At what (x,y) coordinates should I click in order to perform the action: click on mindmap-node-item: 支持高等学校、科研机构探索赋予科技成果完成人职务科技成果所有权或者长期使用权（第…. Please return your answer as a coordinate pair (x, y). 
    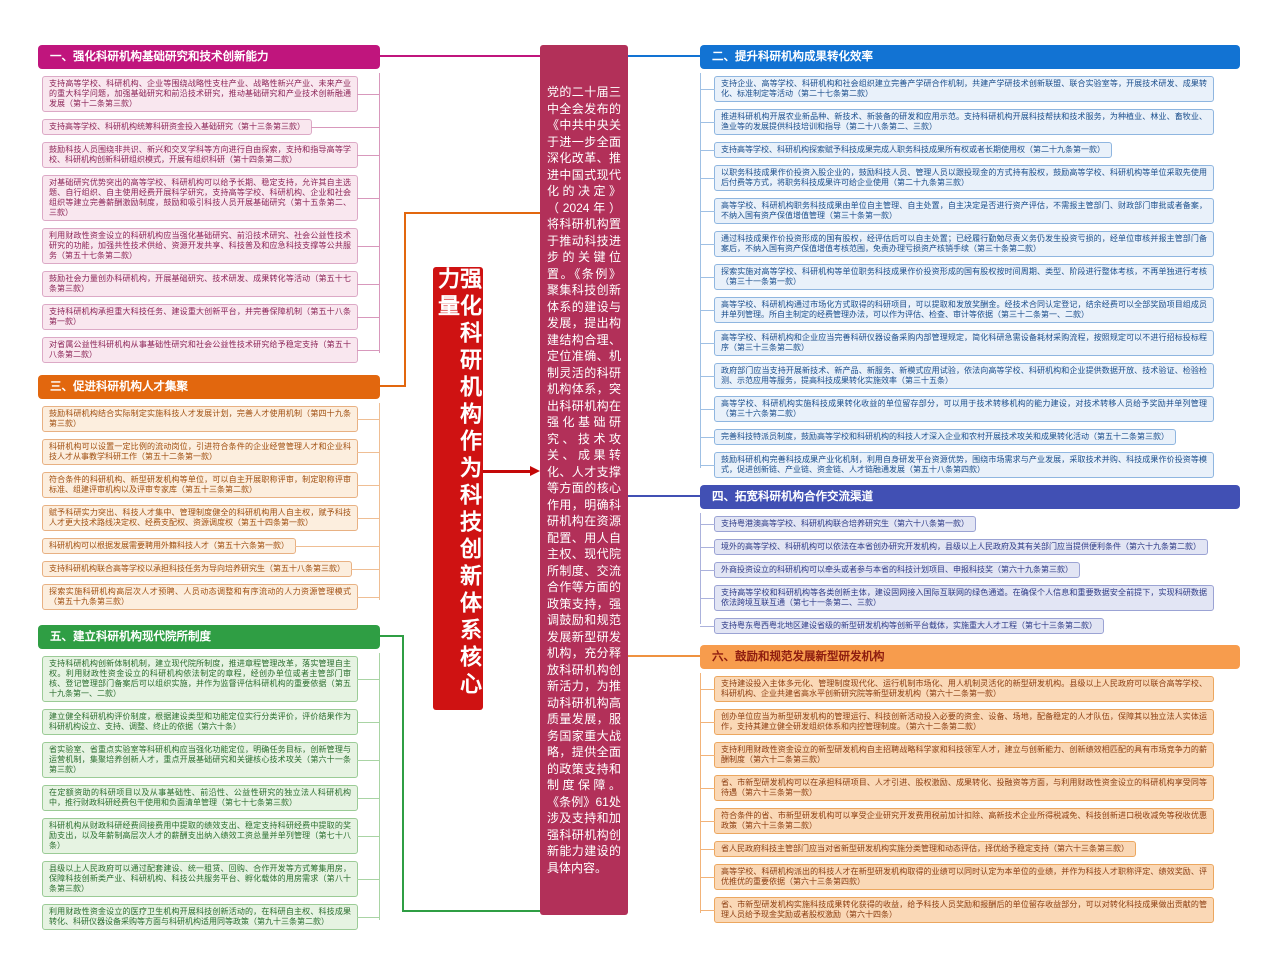
    Looking at the image, I should click on (906, 150).